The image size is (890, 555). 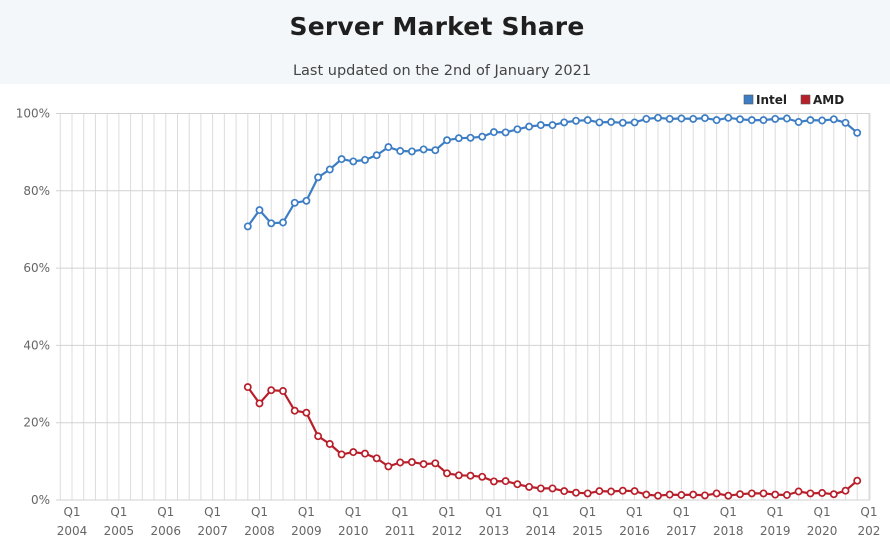 What do you see at coordinates (33, 114) in the screenshot?
I see `y-tick-label: 100%` at bounding box center [33, 114].